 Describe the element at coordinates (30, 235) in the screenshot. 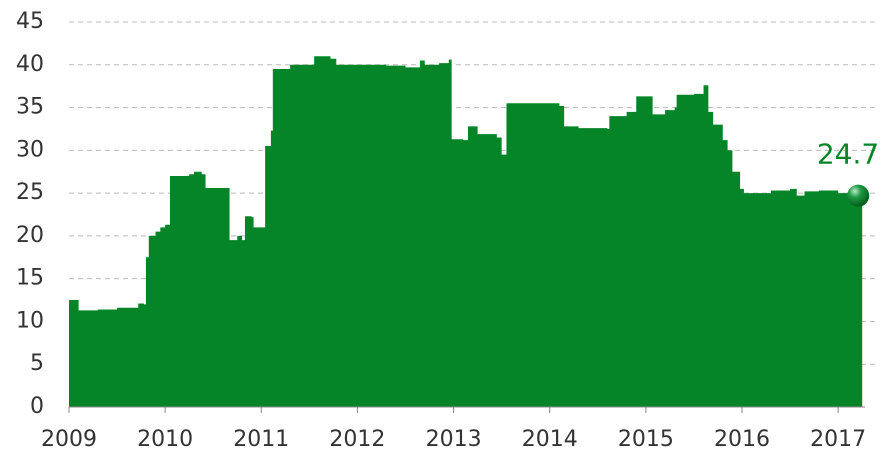

I see `y-tick-label: 20` at that location.